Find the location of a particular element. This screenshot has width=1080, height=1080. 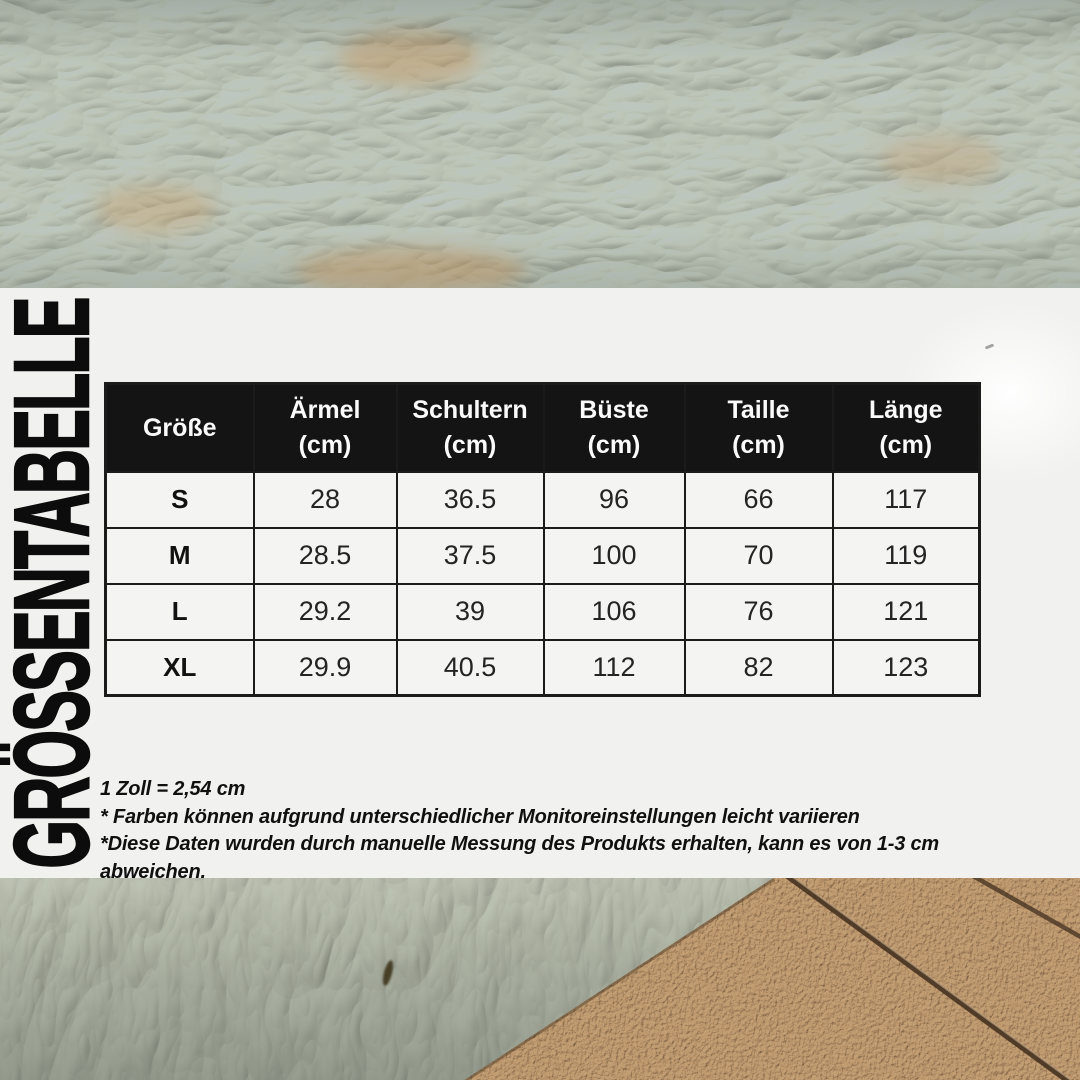

table-row-s: S 28 36.5 96 66 117 is located at coordinates (542, 499).